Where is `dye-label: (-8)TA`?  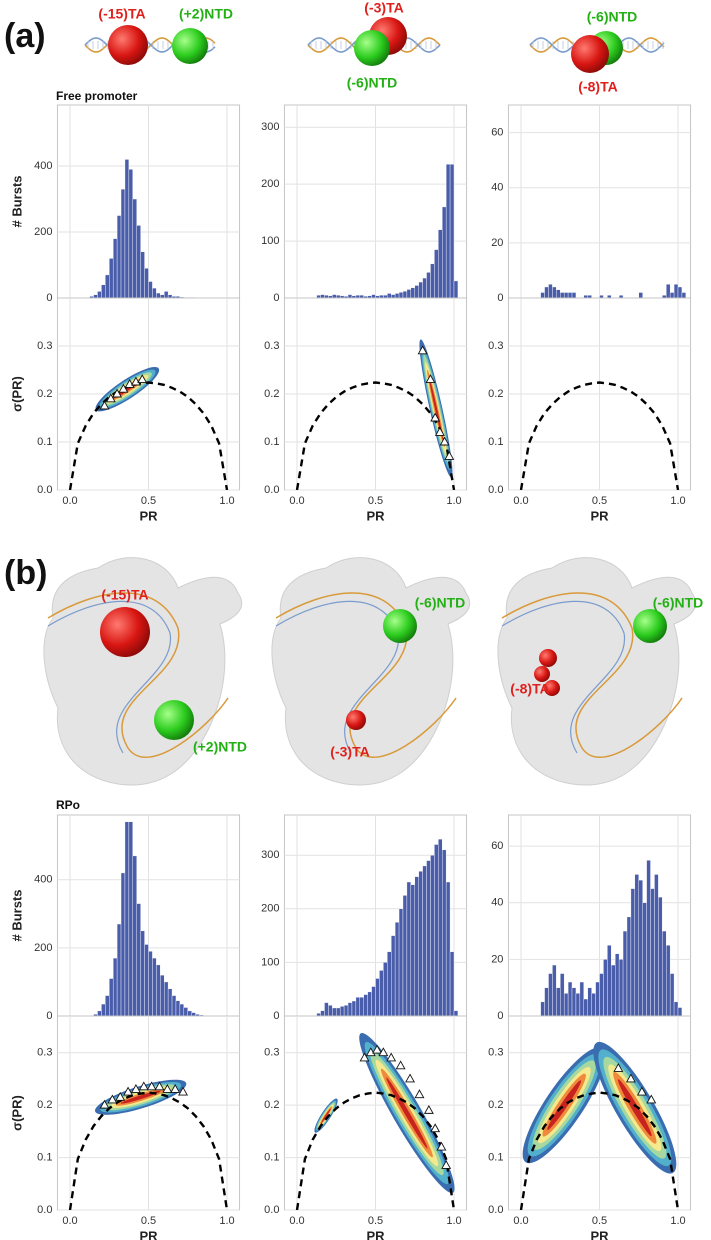
dye-label: (-8)TA is located at coordinates (597, 87).